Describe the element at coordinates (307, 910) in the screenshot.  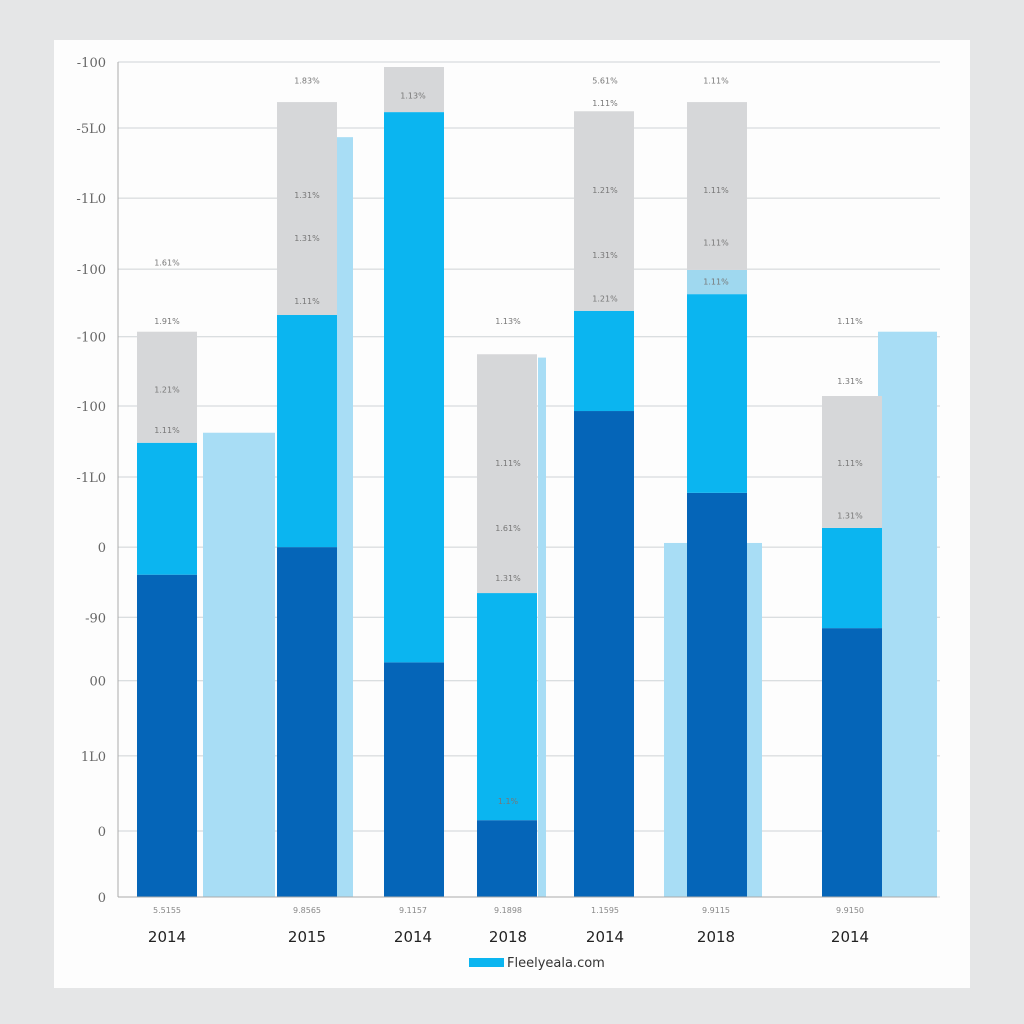
I see `x-sublabel: 9.8565` at that location.